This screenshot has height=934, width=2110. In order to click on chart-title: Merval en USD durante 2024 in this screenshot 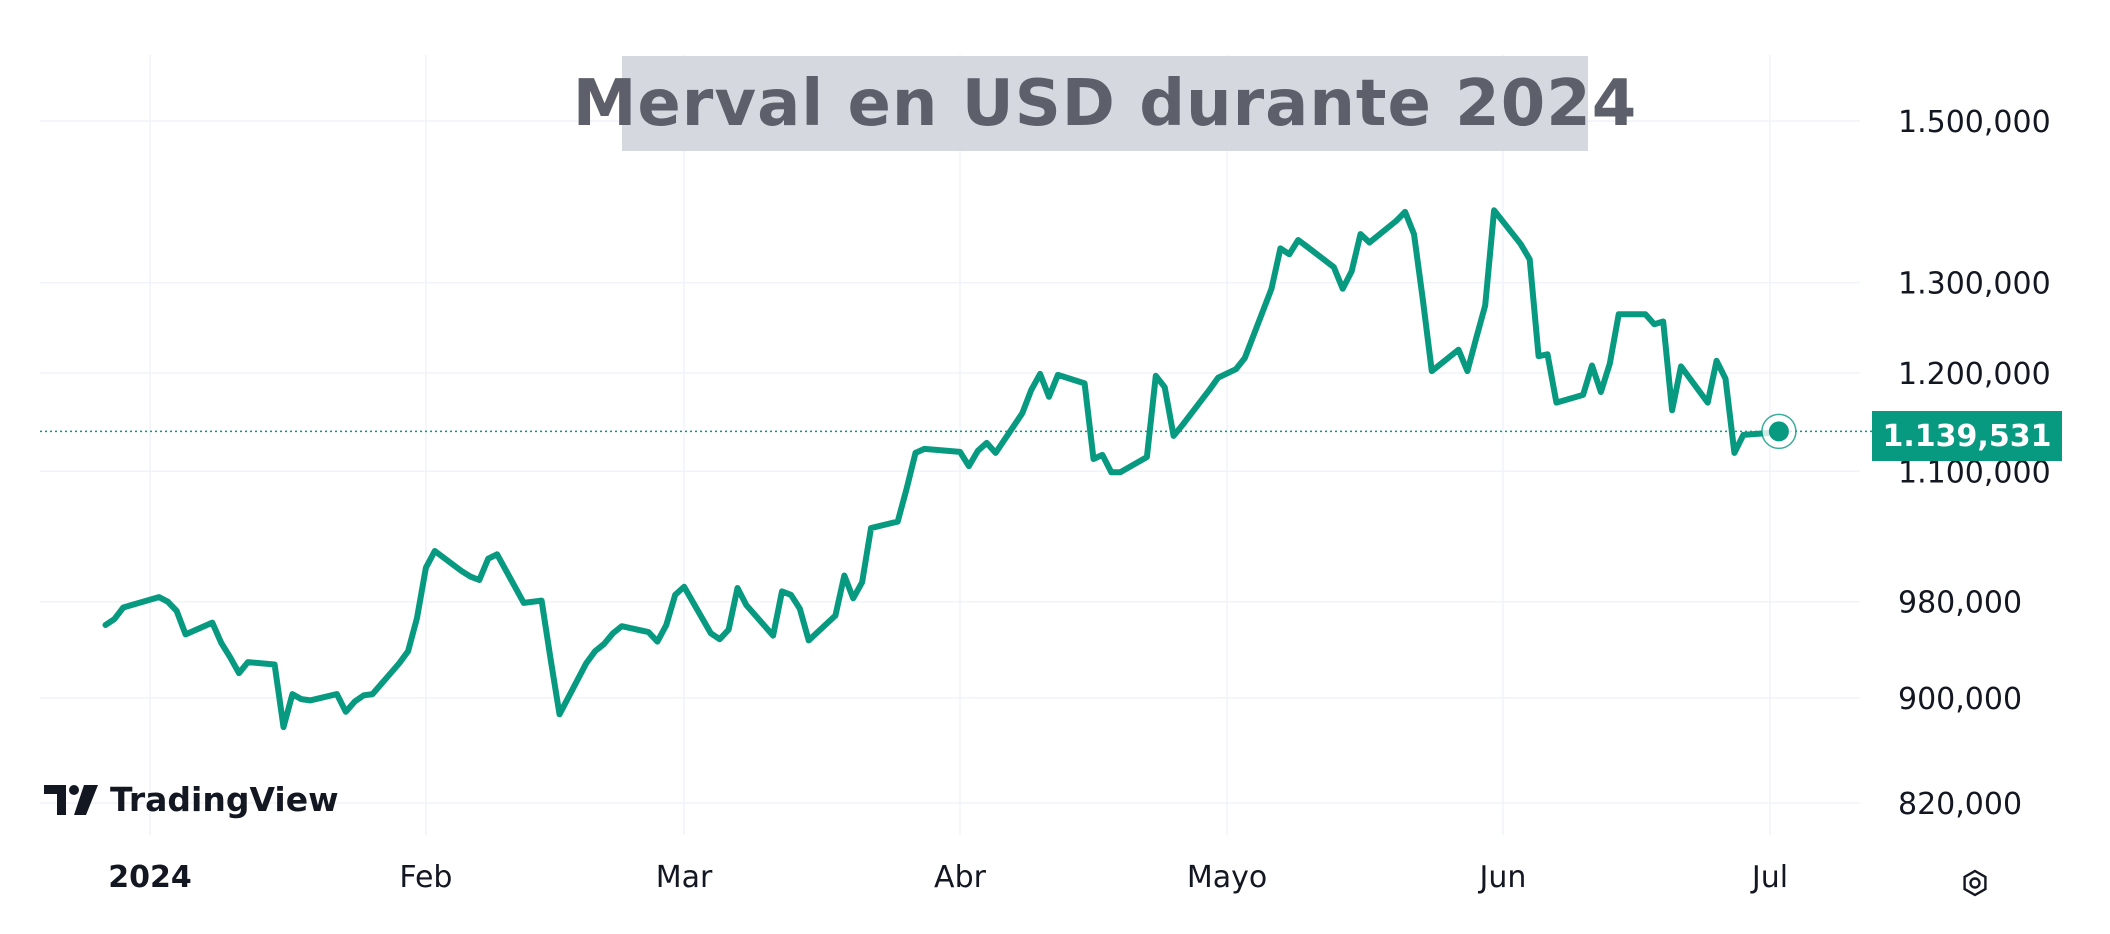, I will do `click(1105, 103)`.